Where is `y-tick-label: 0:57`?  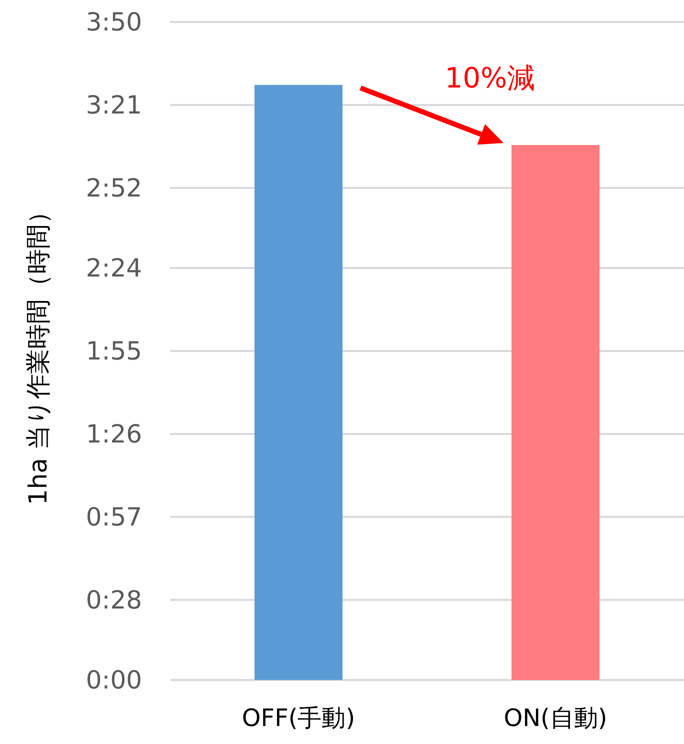 y-tick-label: 0:57 is located at coordinates (114, 517).